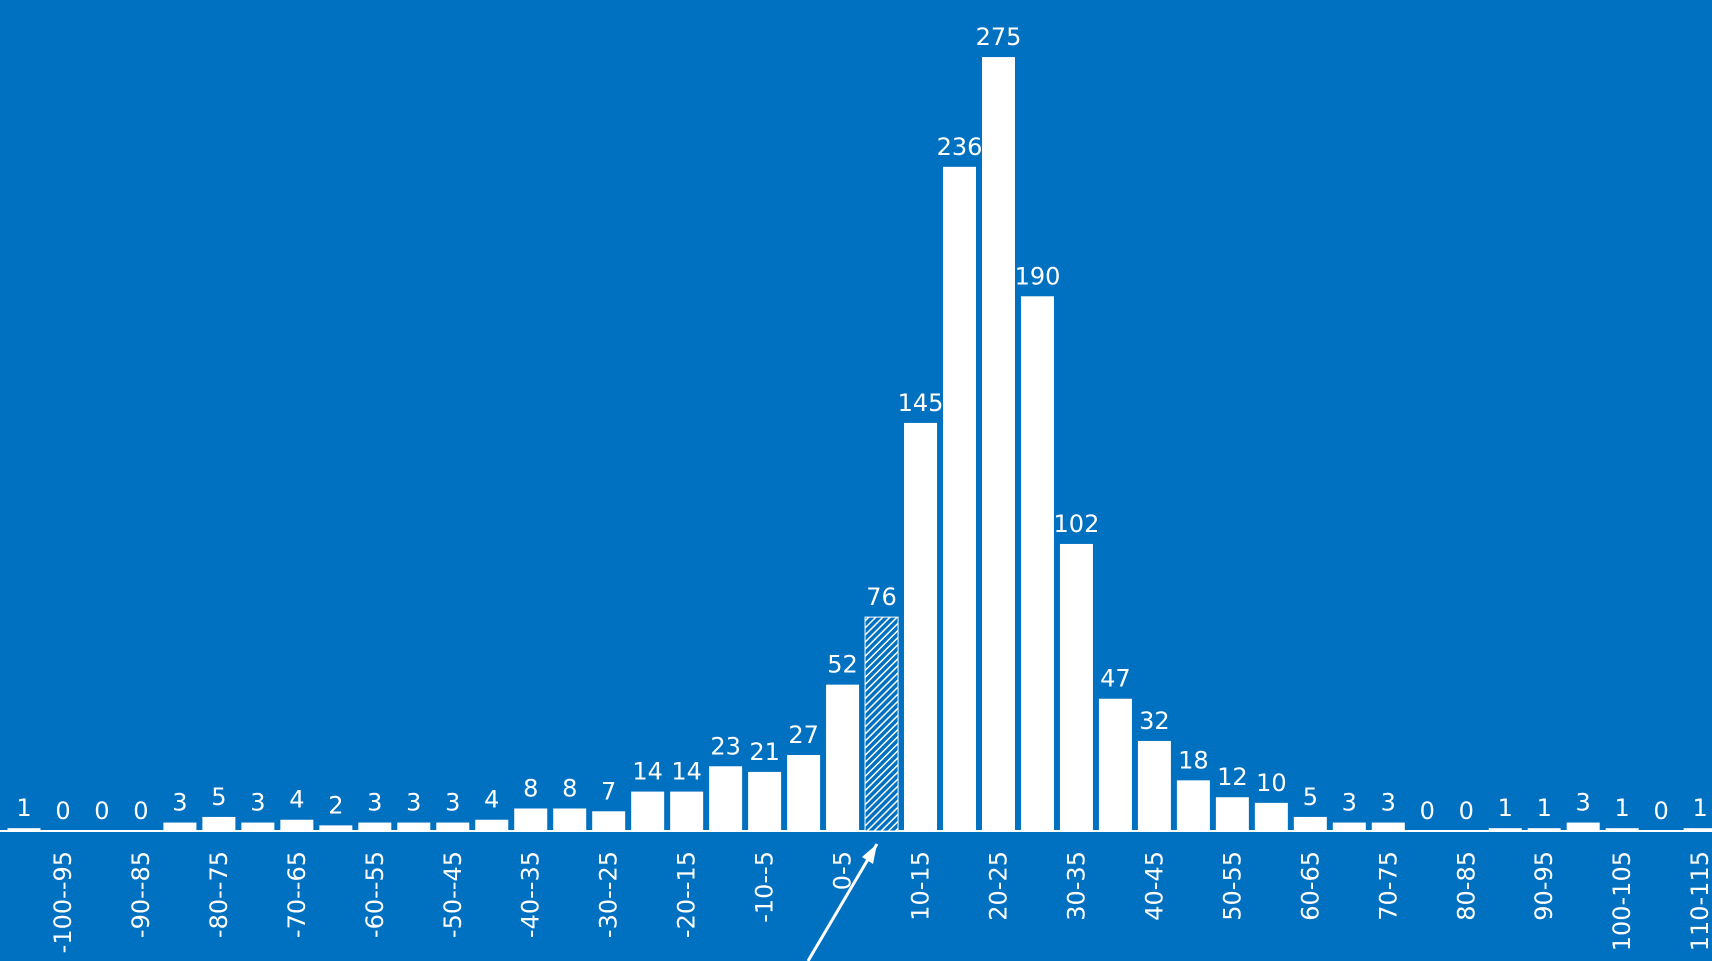  Describe the element at coordinates (921, 886) in the screenshot. I see `x-tick-label: 10-15` at that location.